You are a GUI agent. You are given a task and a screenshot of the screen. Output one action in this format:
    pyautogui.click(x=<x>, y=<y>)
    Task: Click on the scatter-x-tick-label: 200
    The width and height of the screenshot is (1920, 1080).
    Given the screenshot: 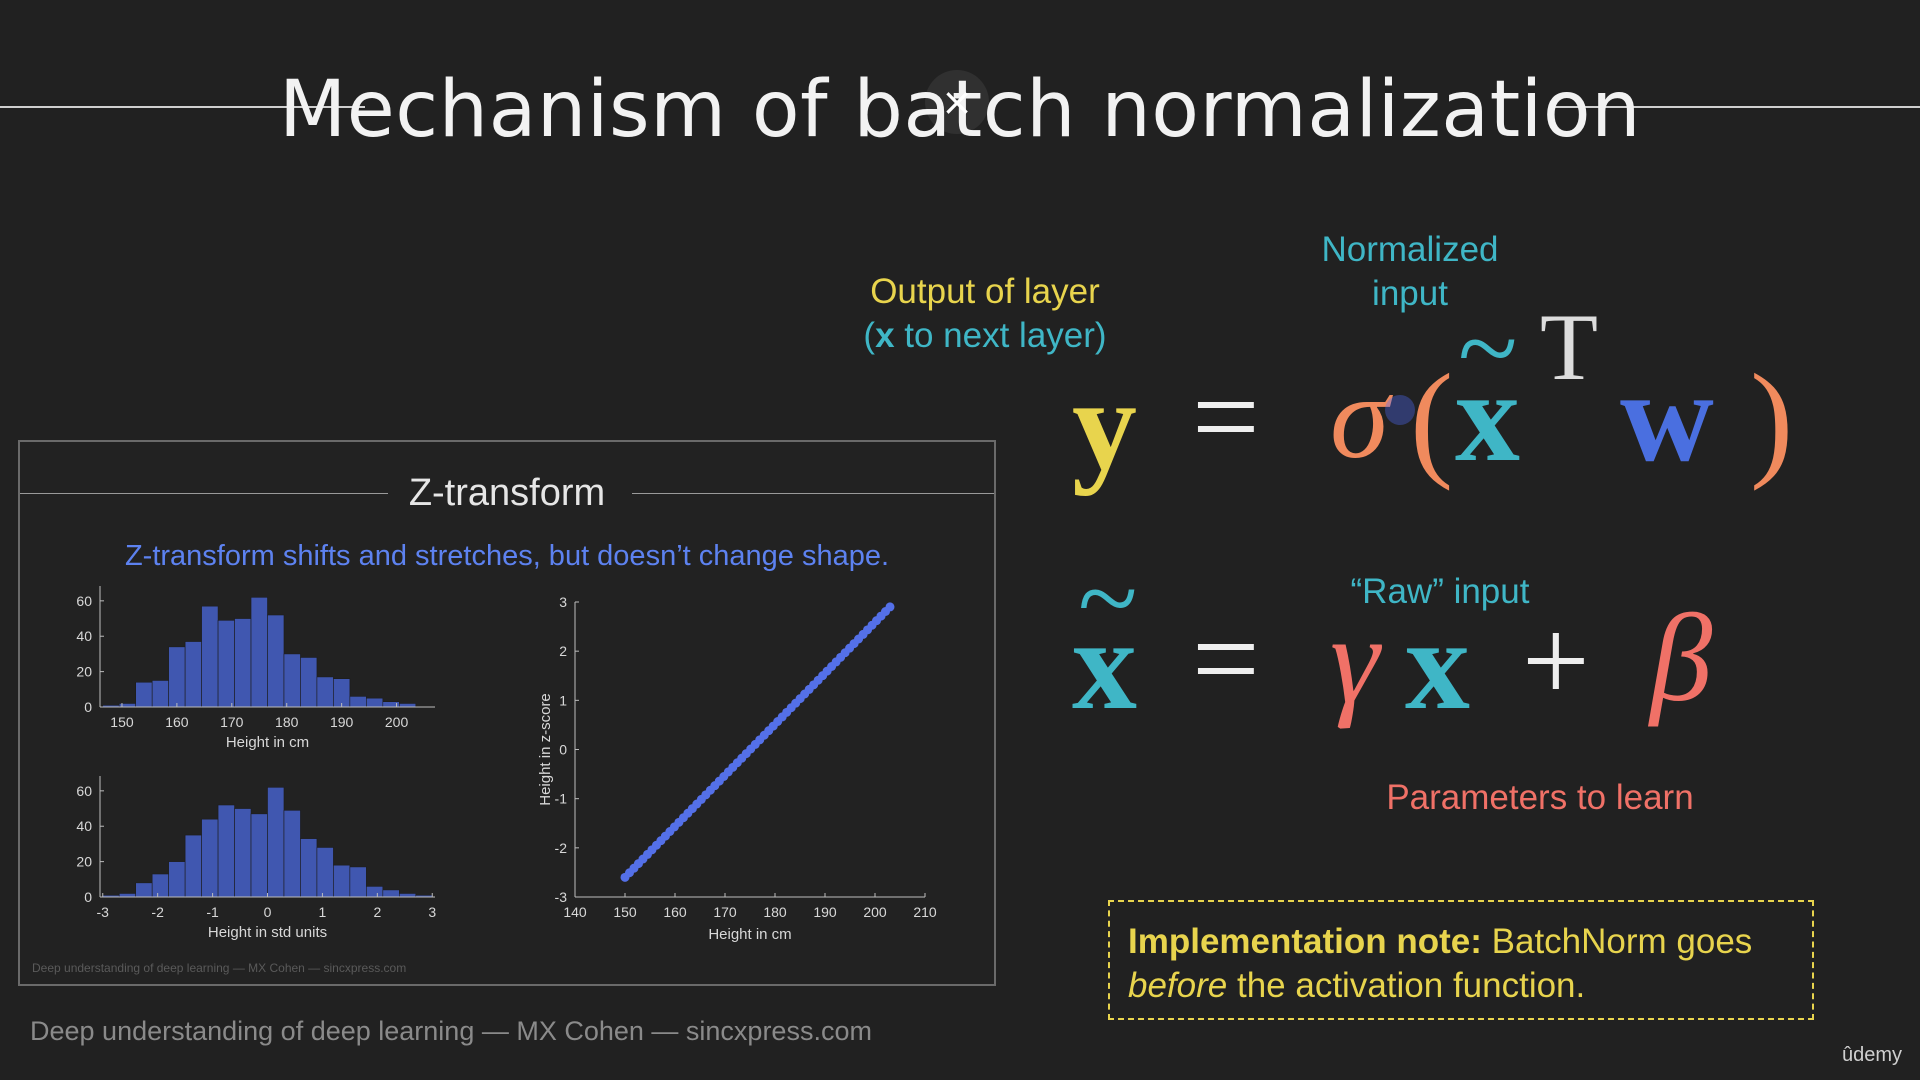 What is the action you would take?
    pyautogui.click(x=875, y=912)
    